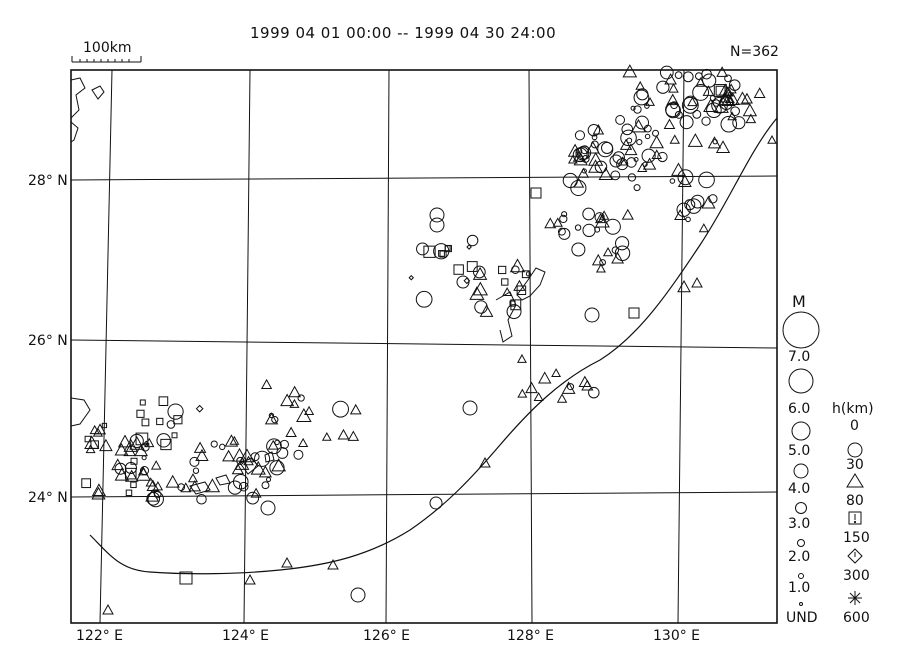 Image resolution: width=905 pixels, height=669 pixels. I want to click on legend-und-label: UND, so click(802, 618).